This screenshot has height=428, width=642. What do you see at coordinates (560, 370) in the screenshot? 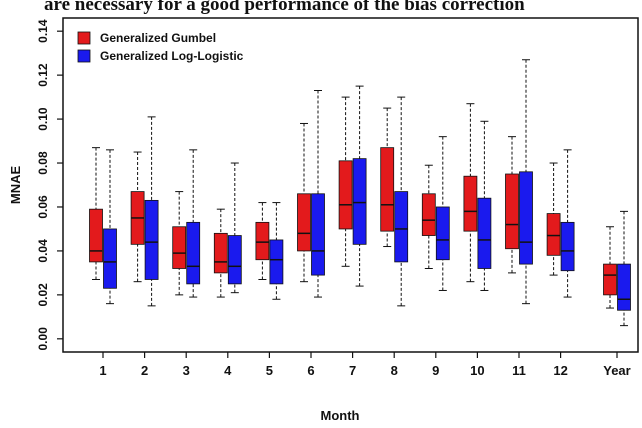
I see `x-tick-label: 12` at bounding box center [560, 370].